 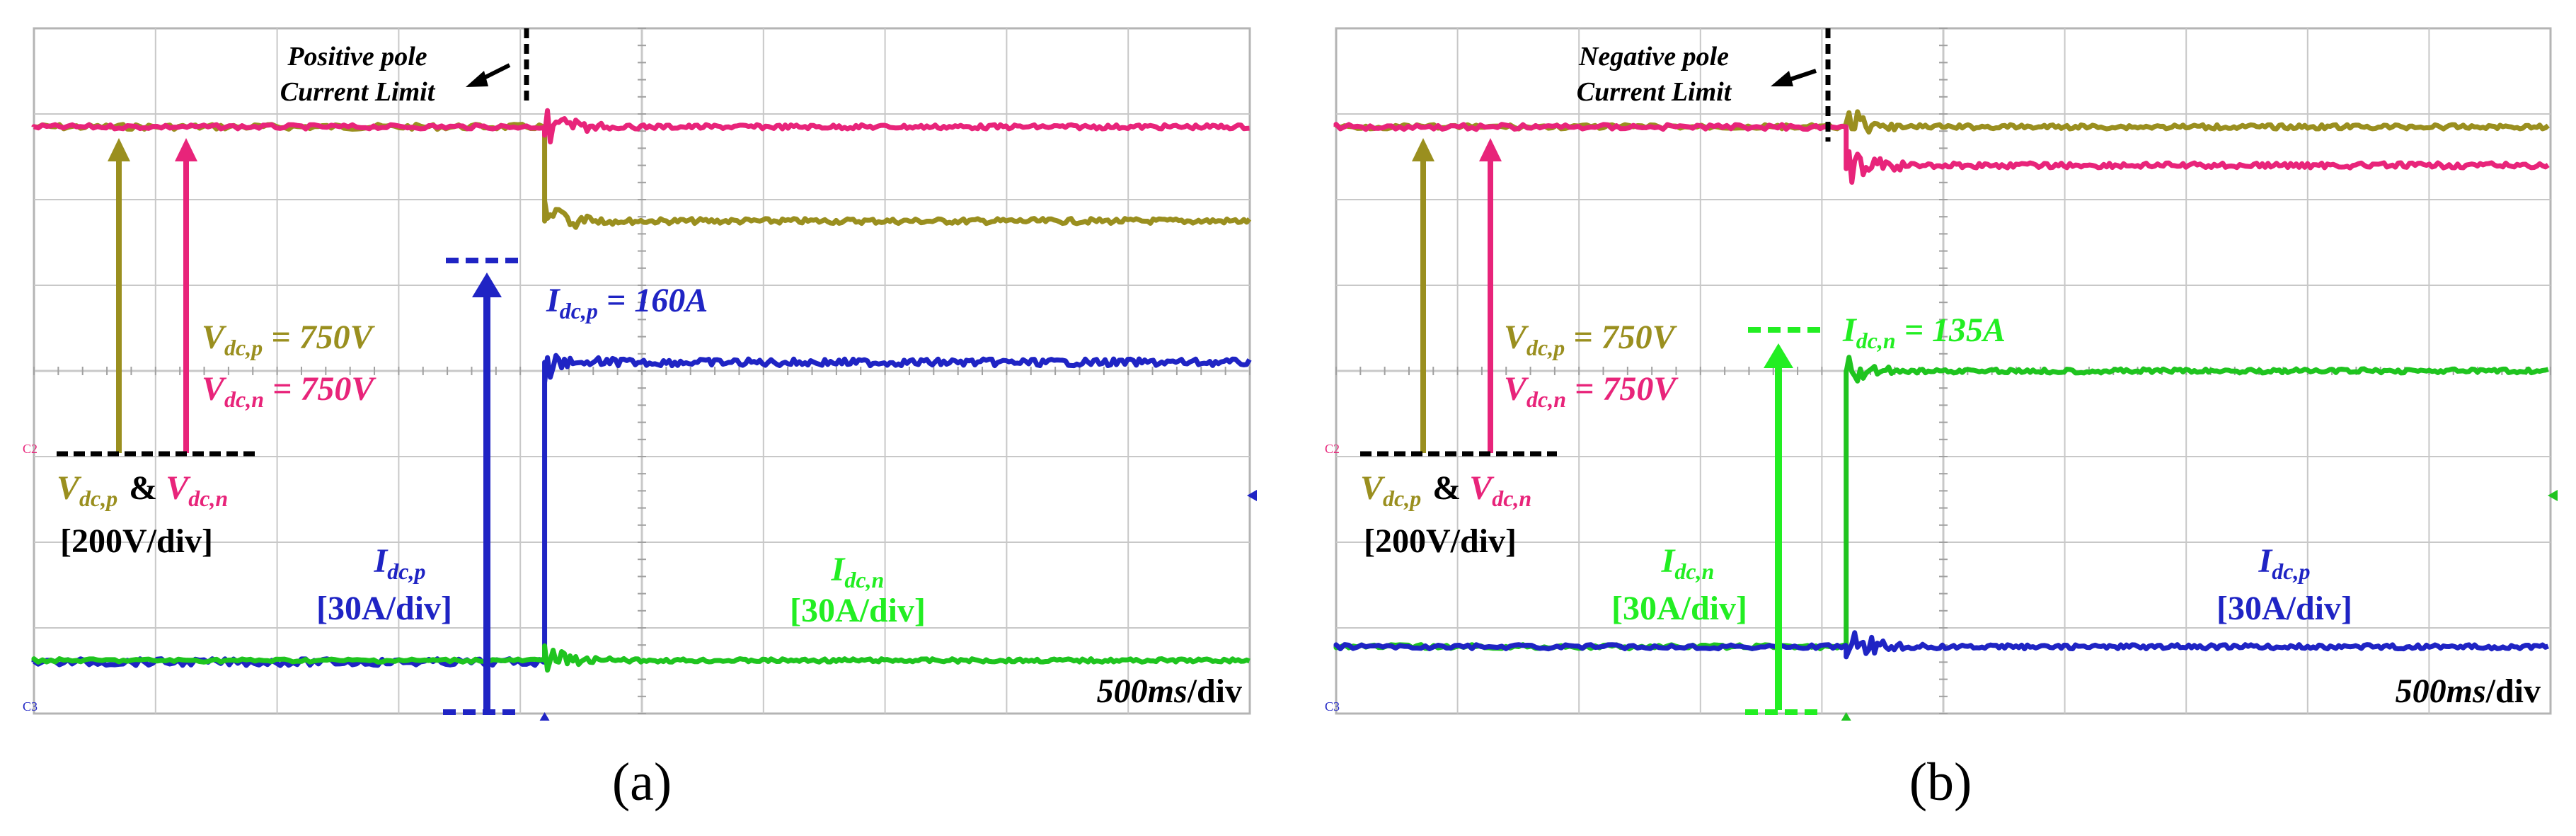 I want to click on ip-arrowhead, so click(x=487, y=285).